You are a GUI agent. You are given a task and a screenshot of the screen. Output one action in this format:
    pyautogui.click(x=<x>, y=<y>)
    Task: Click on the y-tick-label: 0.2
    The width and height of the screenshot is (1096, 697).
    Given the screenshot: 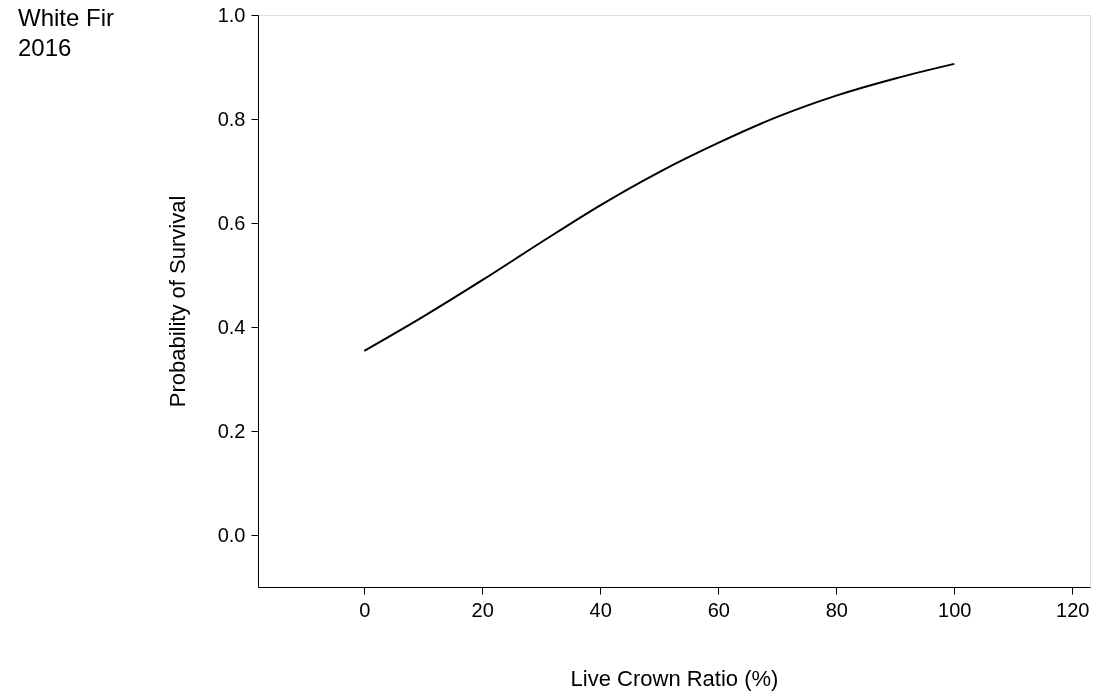 What is the action you would take?
    pyautogui.click(x=231, y=430)
    